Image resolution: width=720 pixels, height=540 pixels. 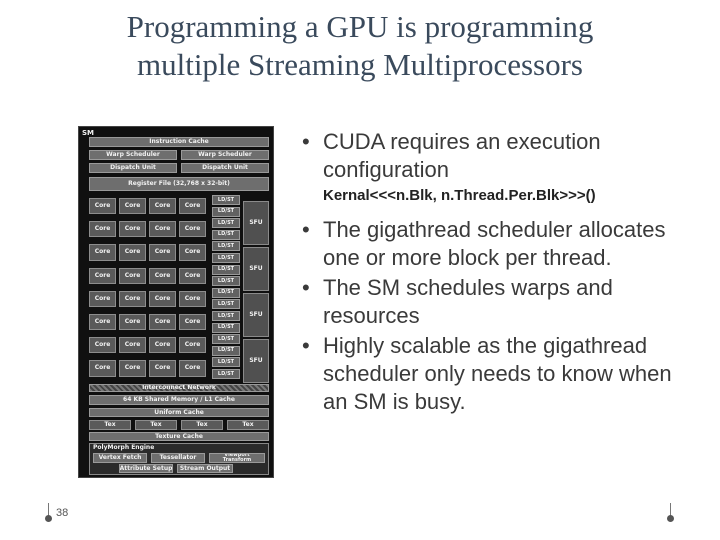 I want to click on kernel-launch-code: Kernal<<<n.Blk, n.Thread.Per.Blk>>>(), so click(x=459, y=195).